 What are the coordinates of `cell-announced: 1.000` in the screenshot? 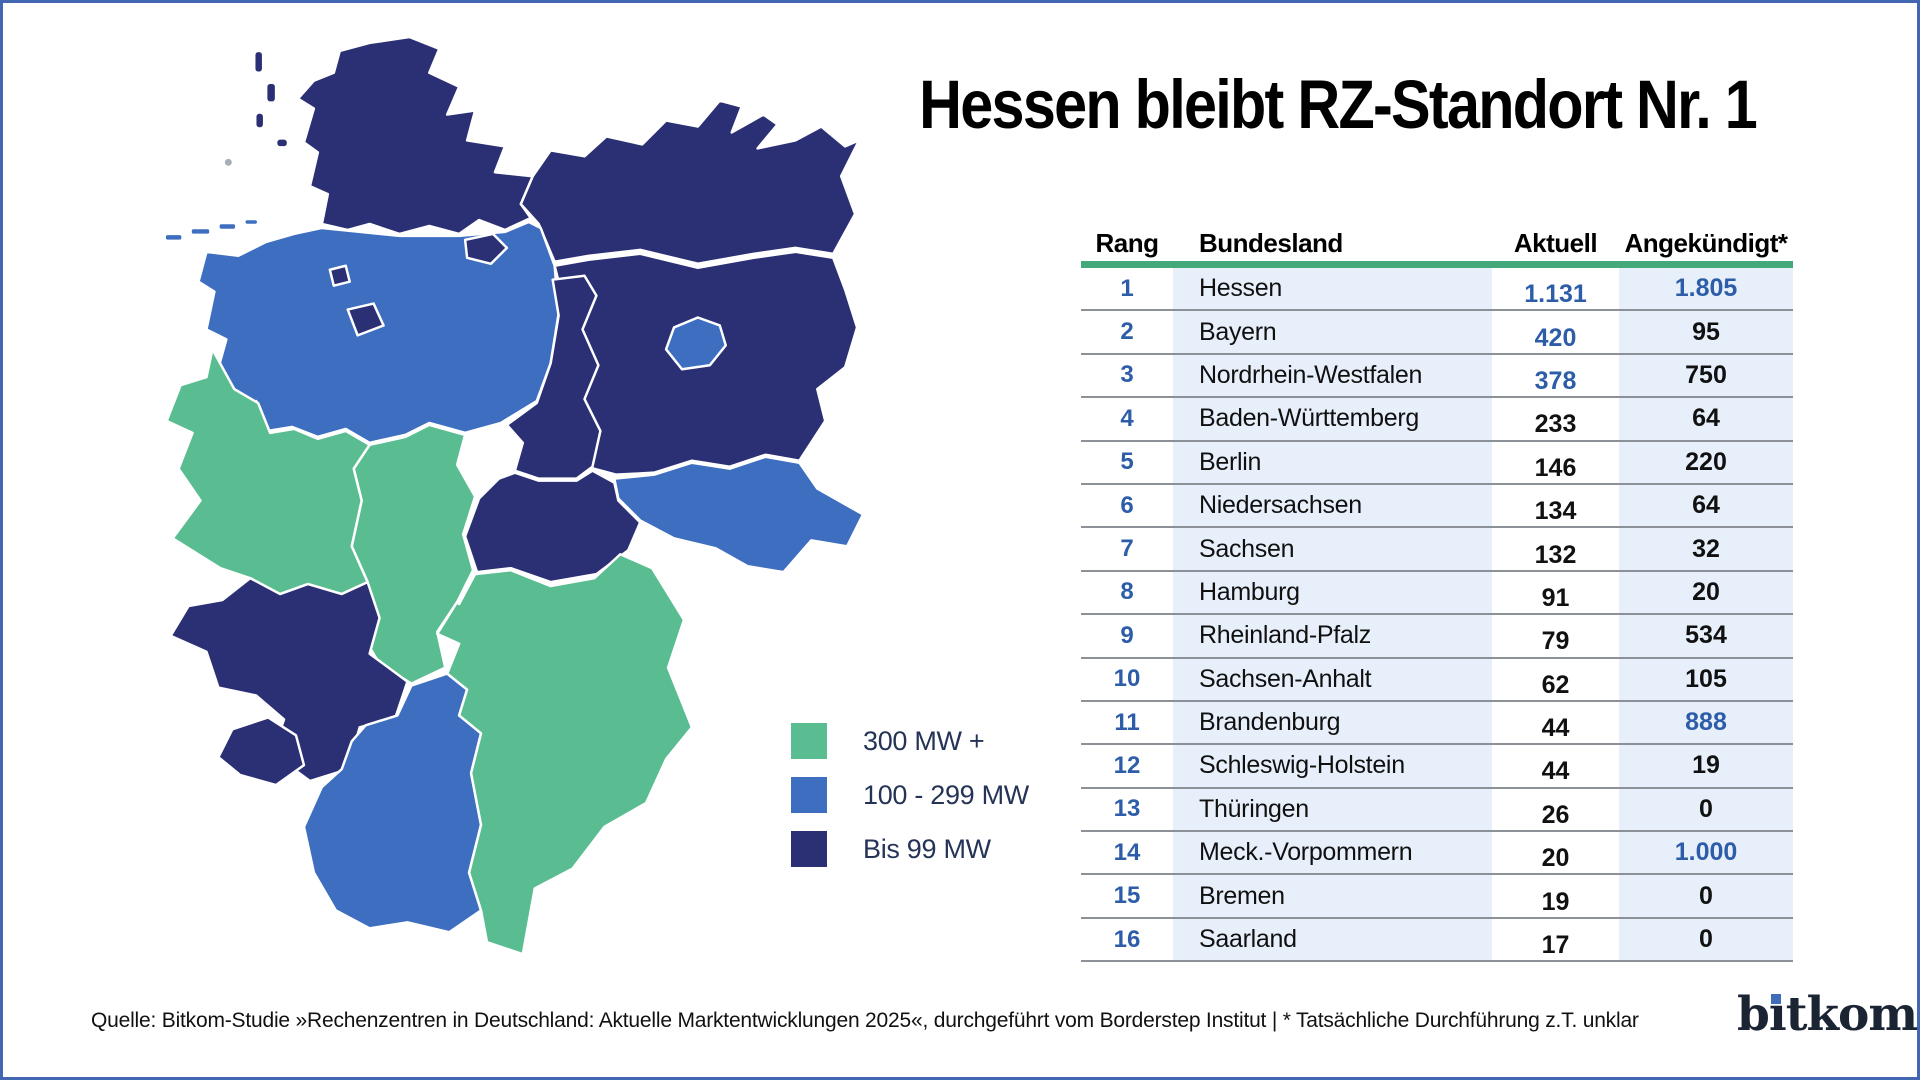 It's located at (1706, 853).